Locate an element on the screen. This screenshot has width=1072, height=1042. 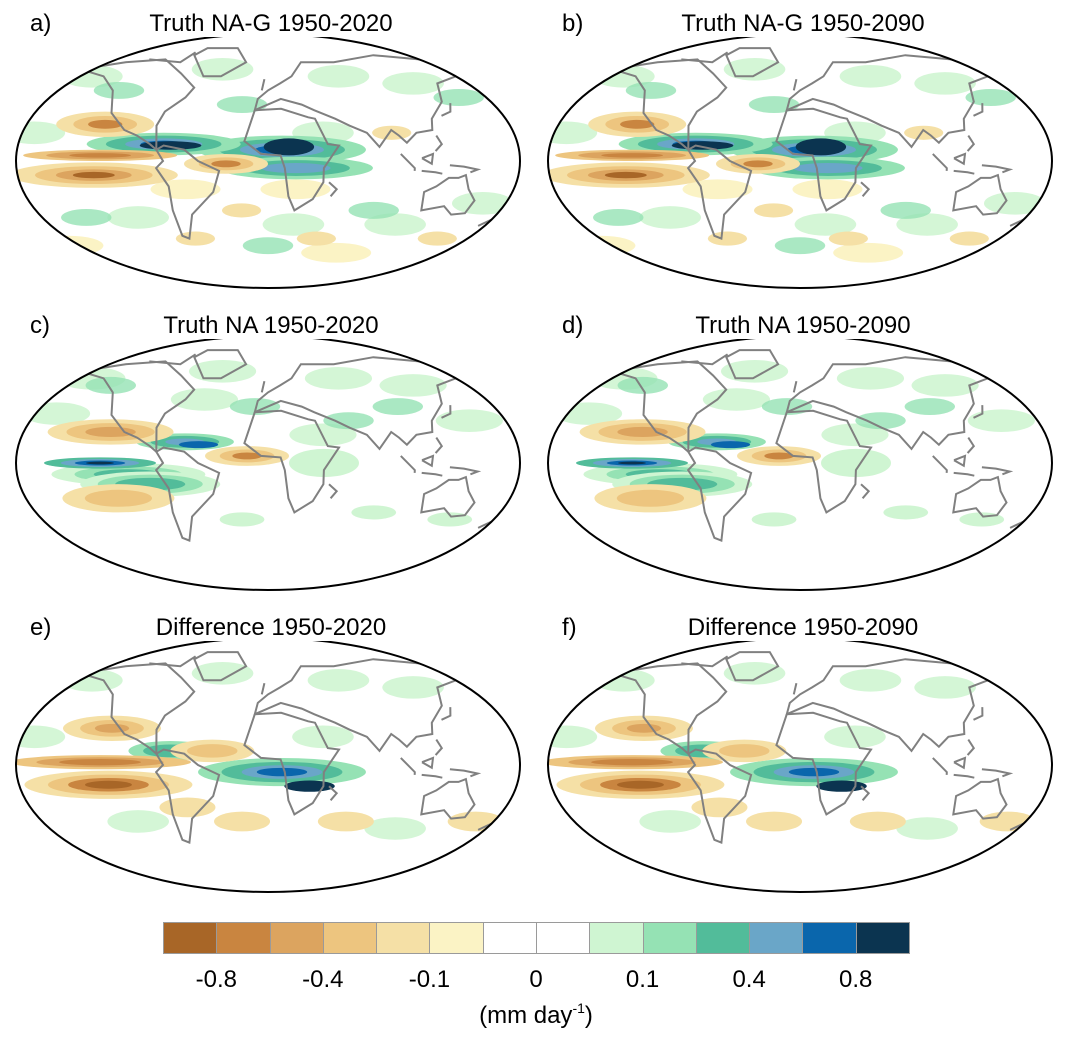
map-panel-a: Truth NA-G 1950-2020 a) is located at coordinates (271, 156).